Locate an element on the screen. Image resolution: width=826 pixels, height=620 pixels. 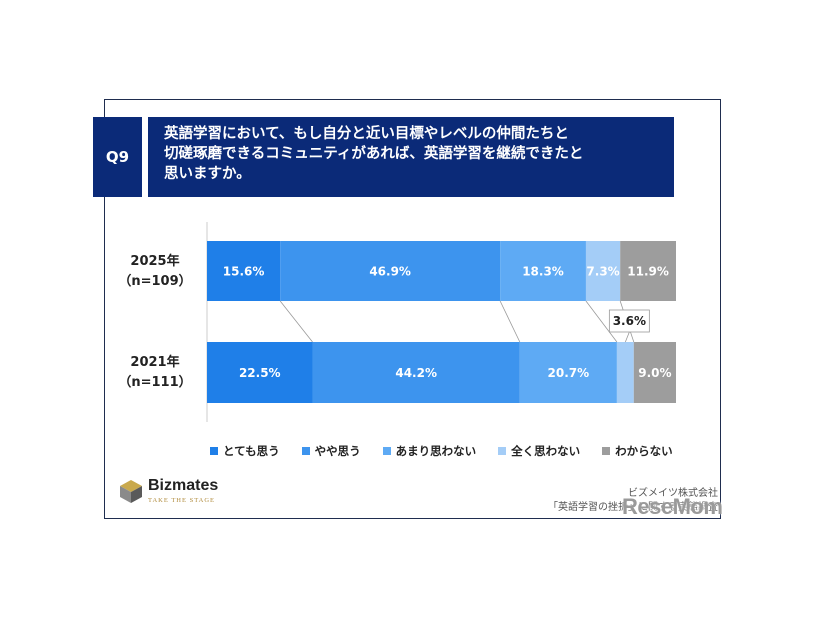
row-label-n: （n=109） is located at coordinates (155, 281).